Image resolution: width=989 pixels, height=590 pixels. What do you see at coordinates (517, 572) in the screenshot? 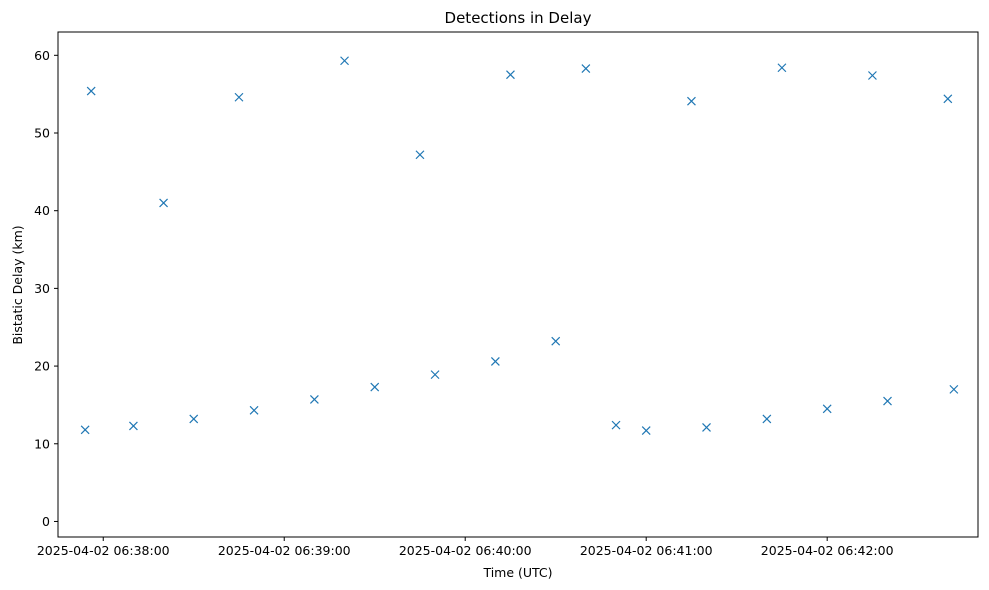
I see `x-axis-label: Time (UTC)` at bounding box center [517, 572].